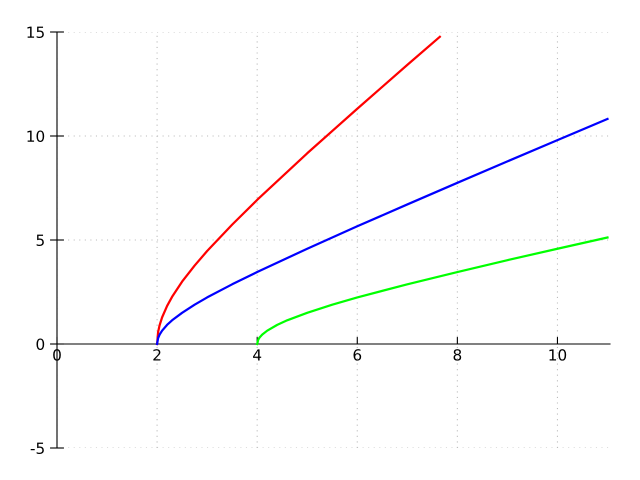 The image size is (640, 480). Describe the element at coordinates (35, 32) in the screenshot. I see `y-tick-label: 15` at that location.